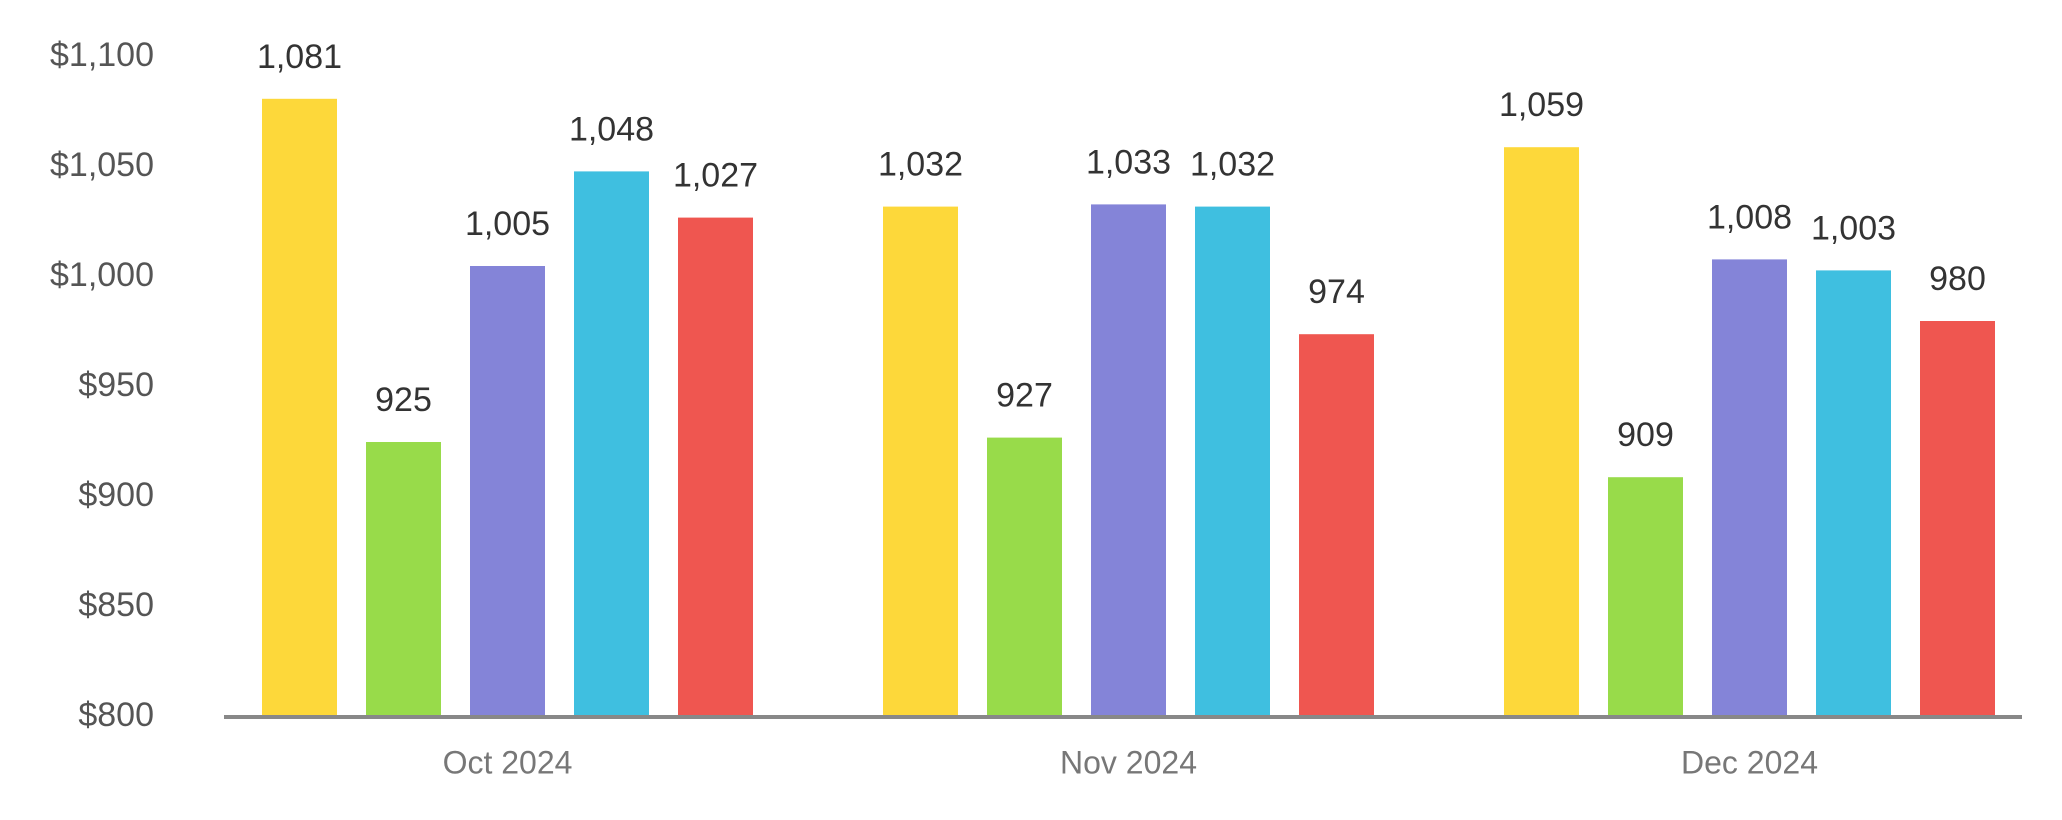  I want to click on x-tick-label: Dec 2024, so click(1749, 762).